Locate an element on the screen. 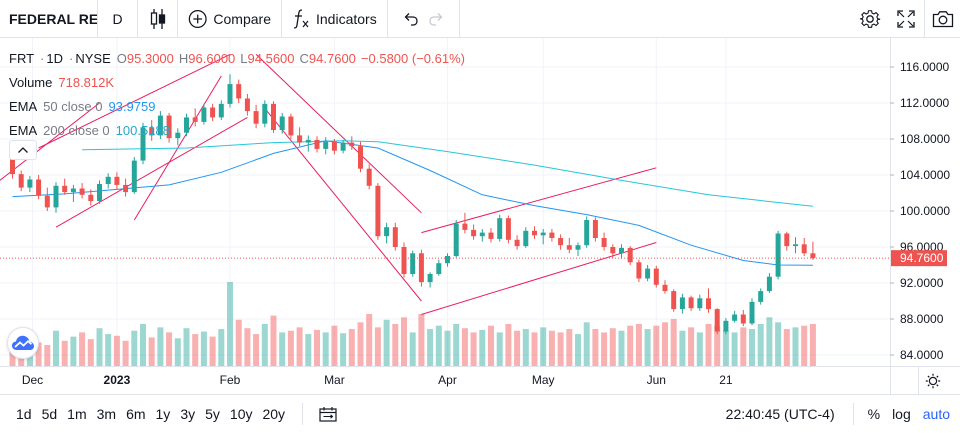 This screenshot has height=433, width=960. time-tick-label: Jun is located at coordinates (656, 380).